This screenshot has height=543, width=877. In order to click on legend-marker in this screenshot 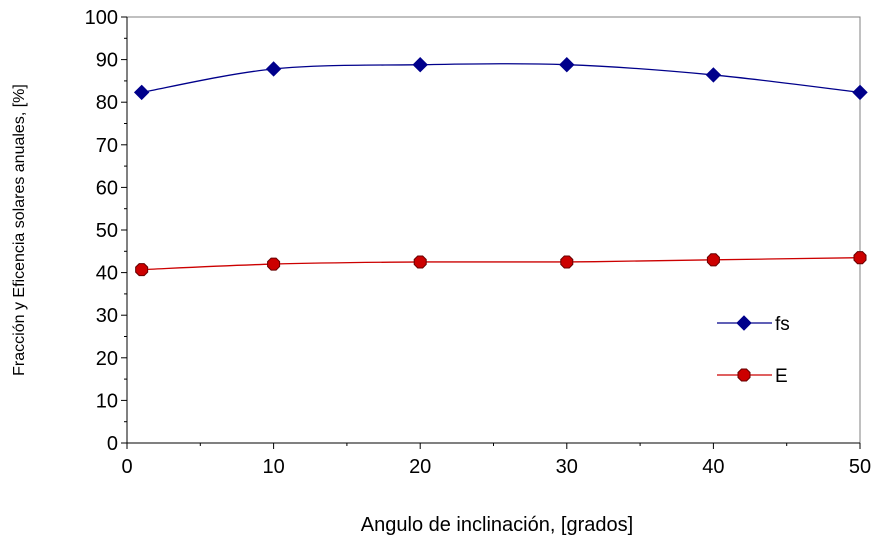, I will do `click(744, 375)`.